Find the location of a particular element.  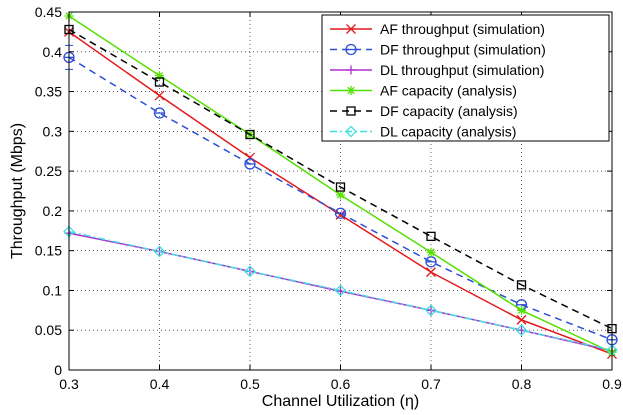

legend-entry: DF capacity (analysis) is located at coordinates (424, 111).